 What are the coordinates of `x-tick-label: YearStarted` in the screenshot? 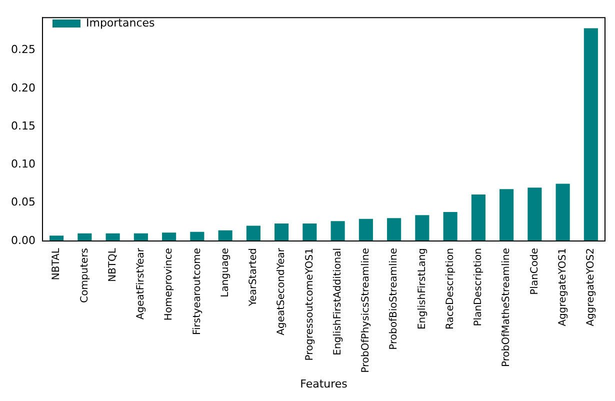 It's located at (254, 278).